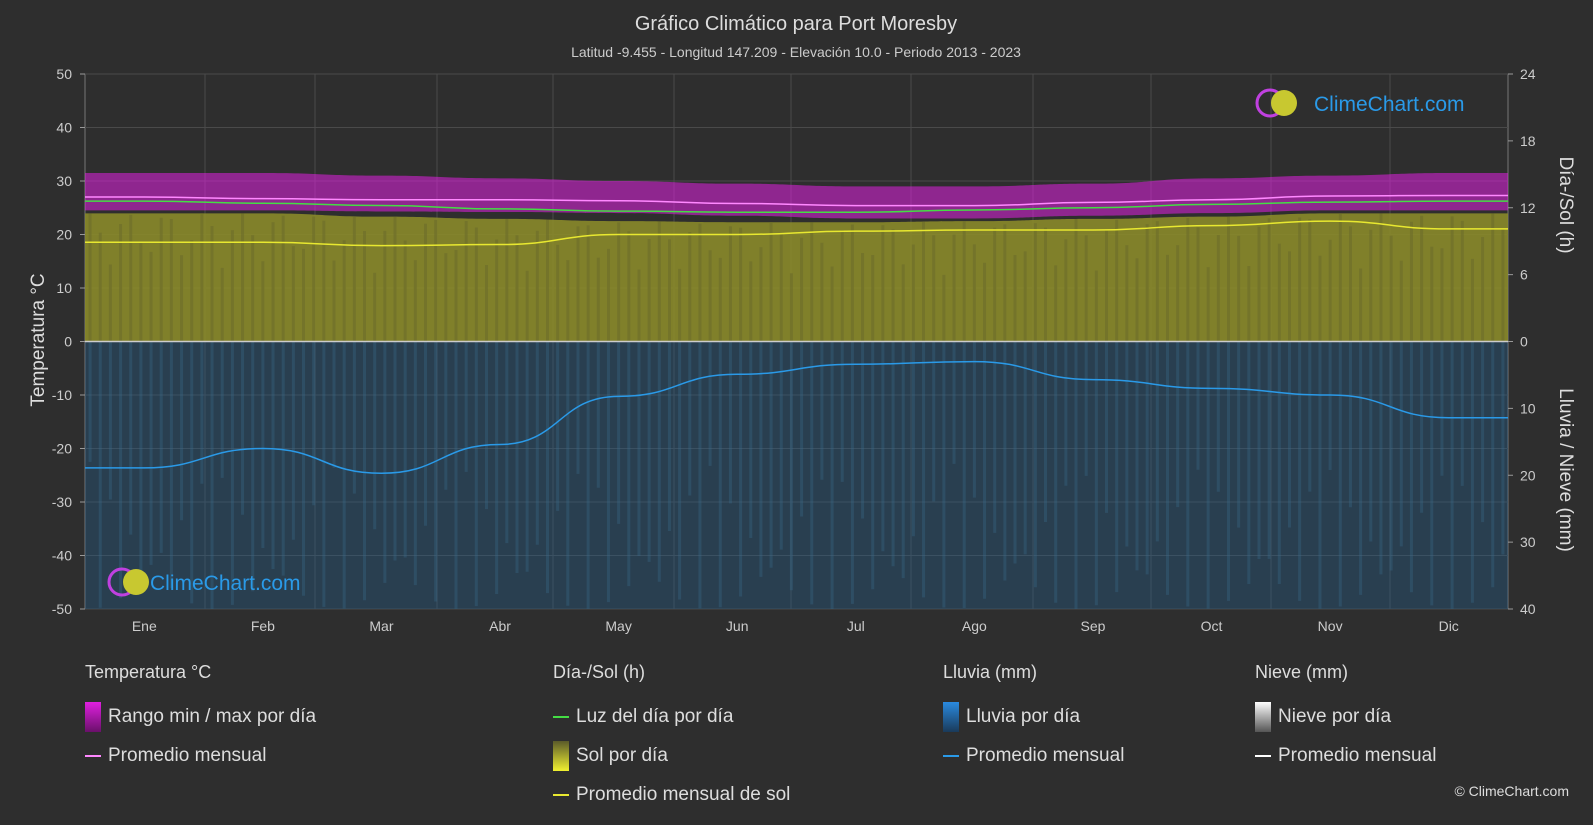  What do you see at coordinates (599, 672) in the screenshot?
I see `legend-title: Día-/Sol (h)` at bounding box center [599, 672].